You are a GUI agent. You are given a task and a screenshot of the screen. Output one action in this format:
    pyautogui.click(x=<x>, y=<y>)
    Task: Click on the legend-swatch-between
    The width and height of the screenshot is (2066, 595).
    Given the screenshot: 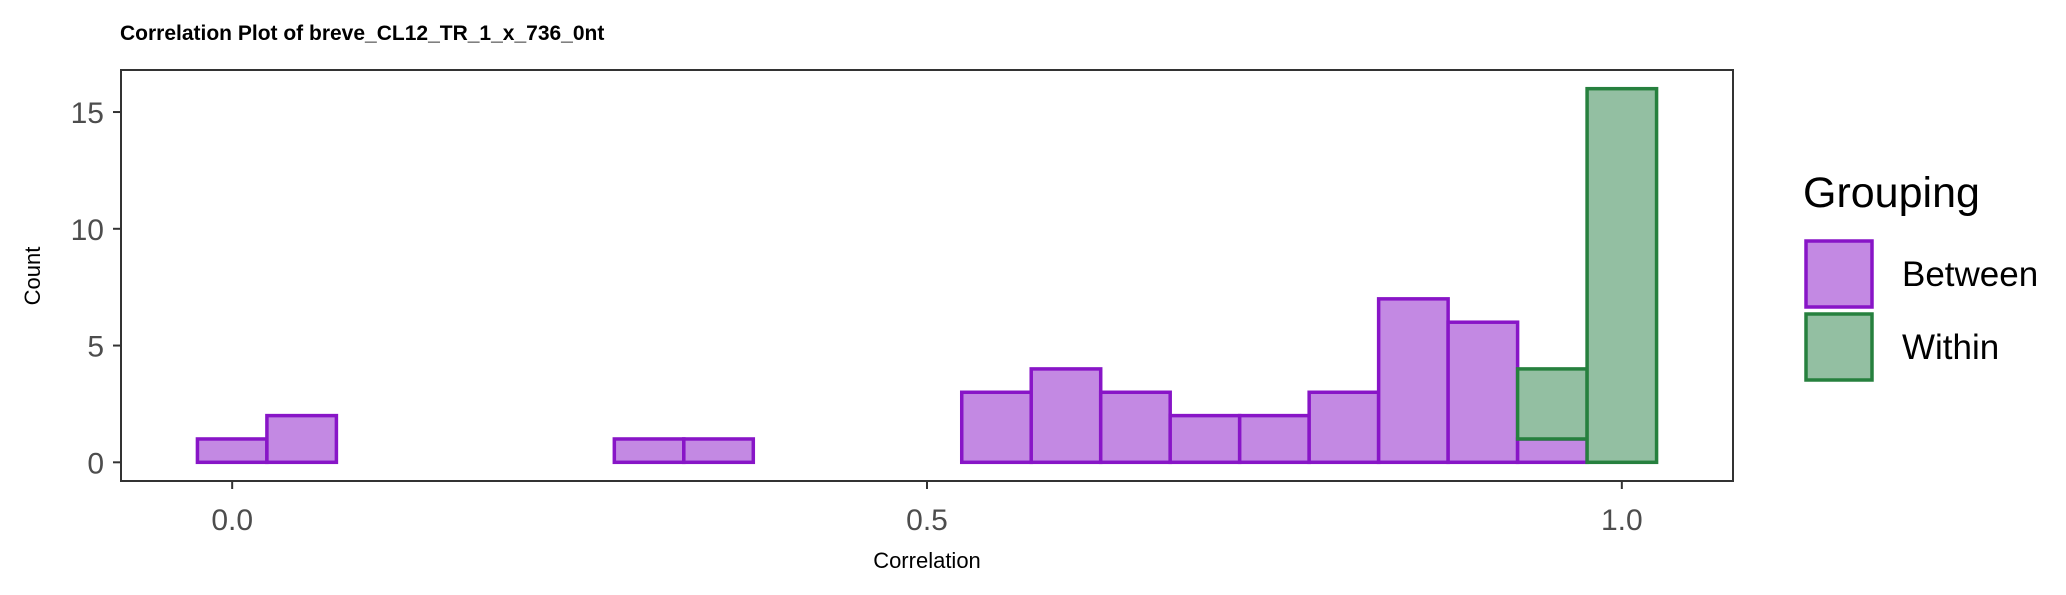 What is the action you would take?
    pyautogui.click(x=1839, y=274)
    